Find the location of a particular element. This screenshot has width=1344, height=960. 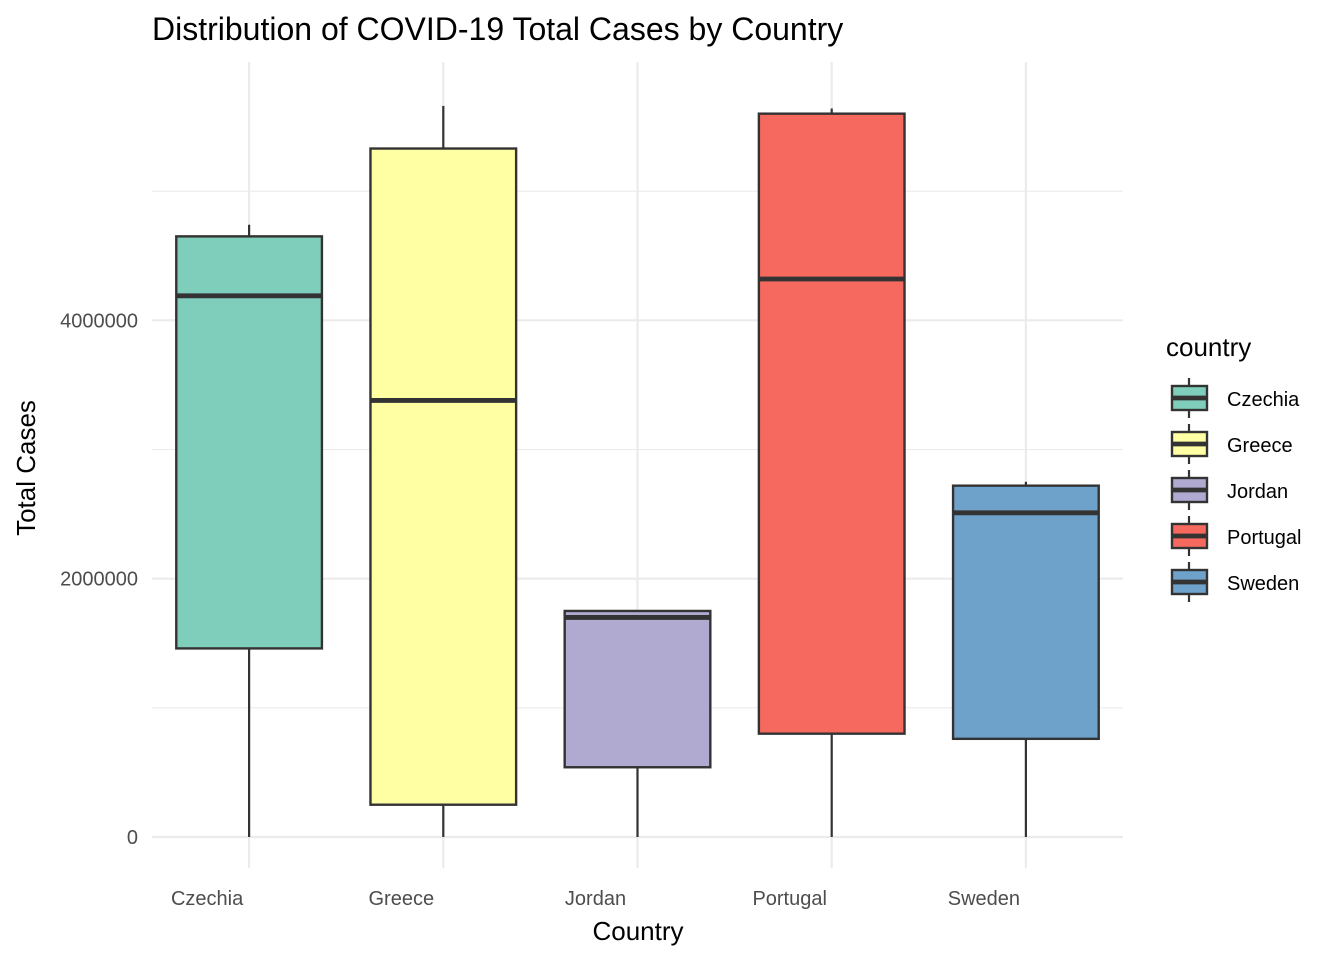

legend-item-portugal: Portugal is located at coordinates (1236, 536).